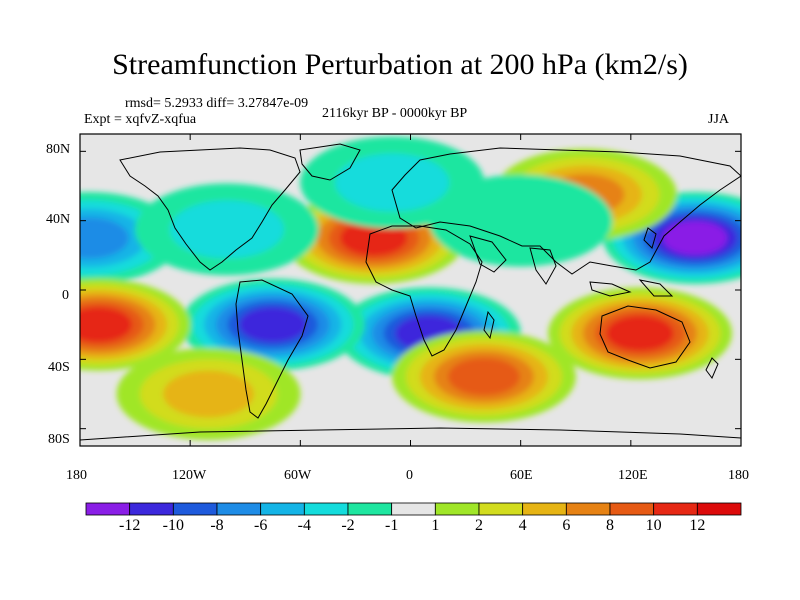 Image resolution: width=800 pixels, height=600 pixels. I want to click on colorbar-label: 8, so click(610, 525).